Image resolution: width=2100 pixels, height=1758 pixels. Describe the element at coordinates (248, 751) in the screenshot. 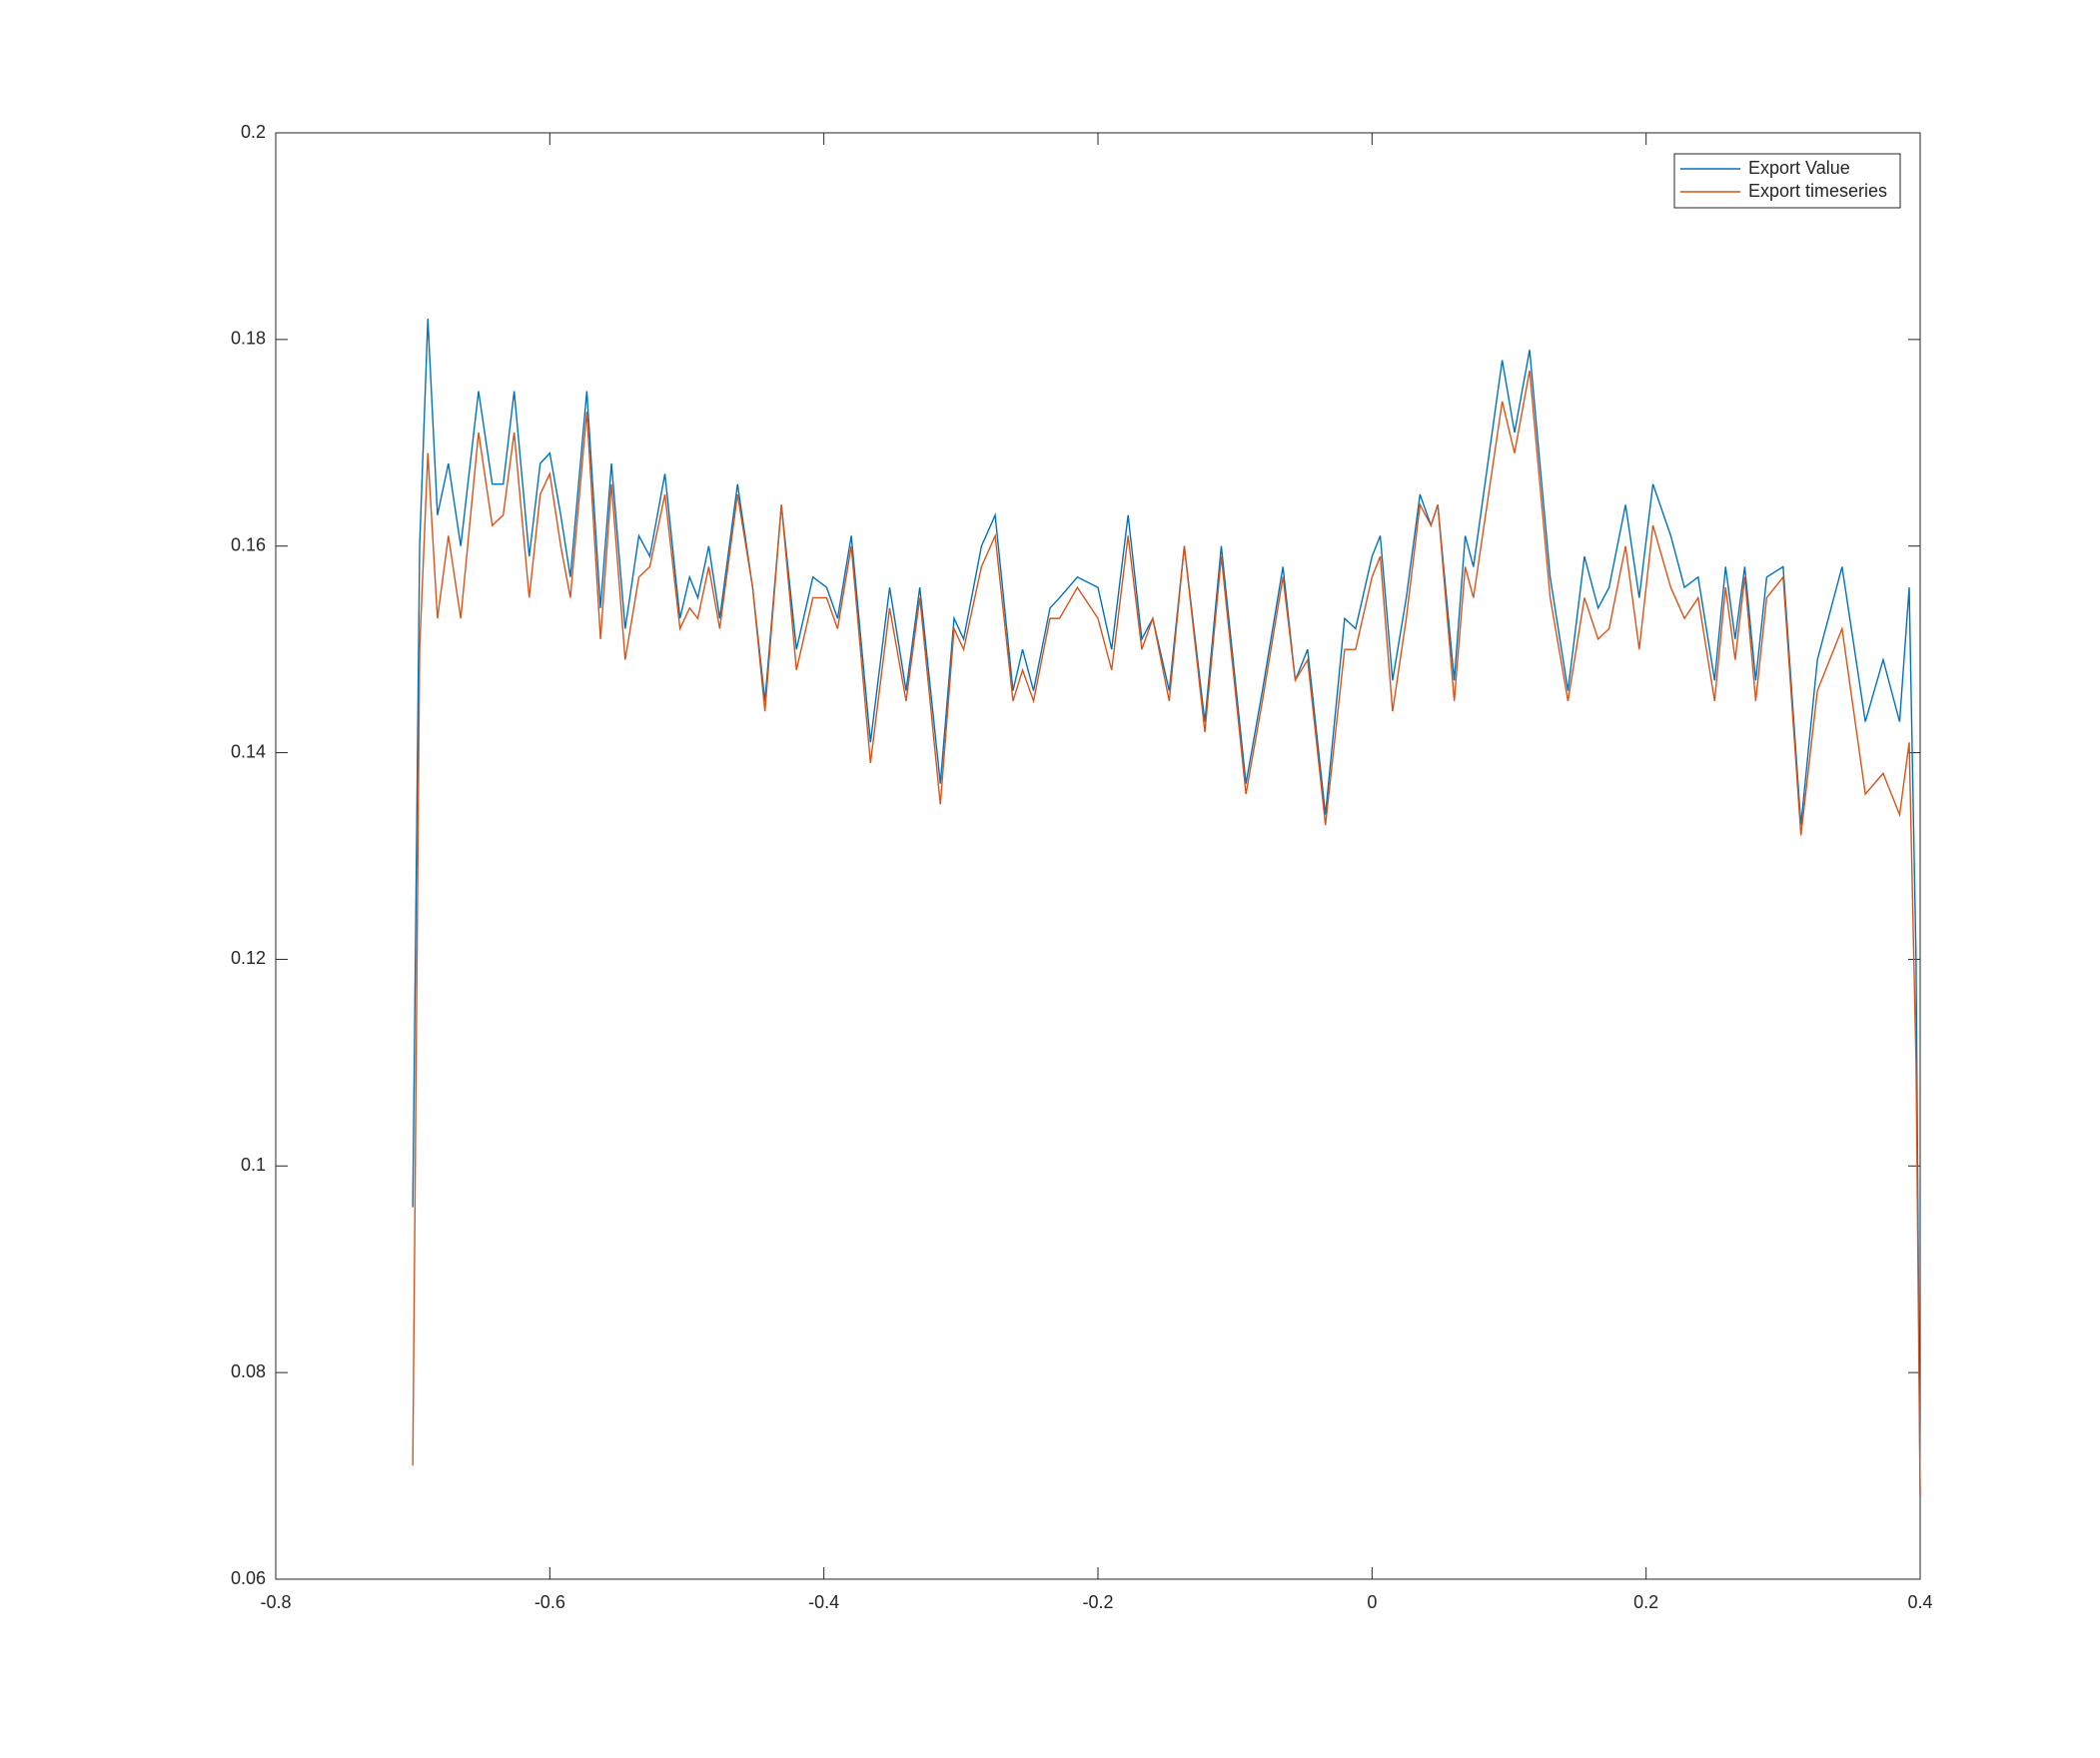

I see `y-tick-label: 0.14` at that location.